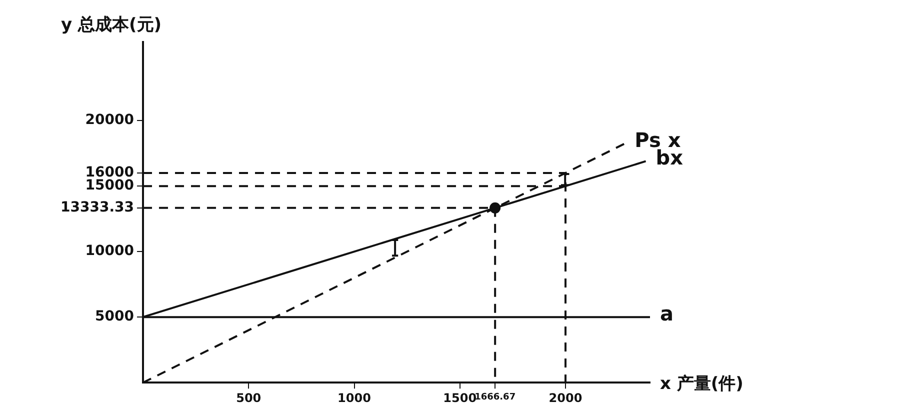 The width and height of the screenshot is (900, 411). What do you see at coordinates (97, 208) in the screenshot?
I see `y-tick-label: 13333.33` at bounding box center [97, 208].